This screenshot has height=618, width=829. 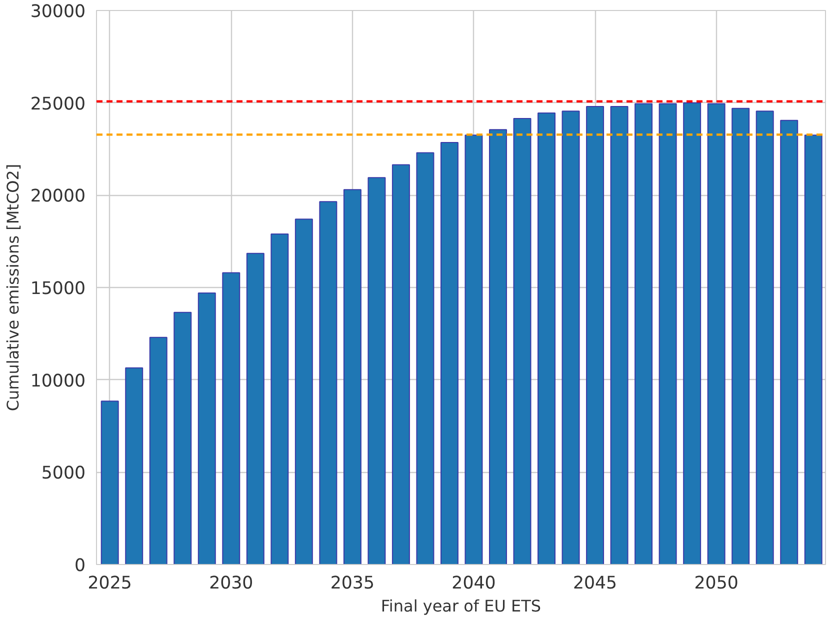 I want to click on y-axis-title: Cumulative emissions [MtCO2], so click(x=12, y=288).